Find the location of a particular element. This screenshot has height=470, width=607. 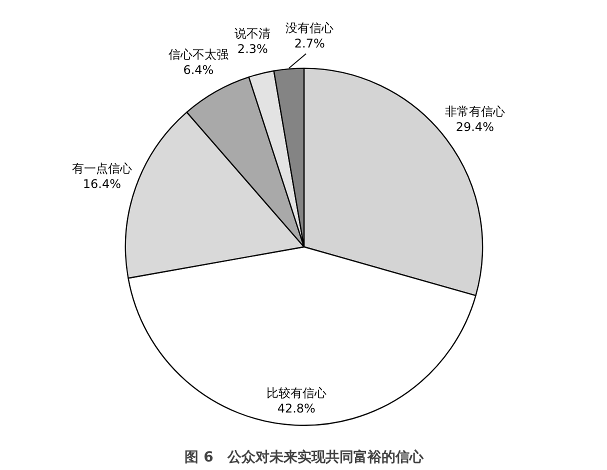

data-label: 2.3% is located at coordinates (252, 49).